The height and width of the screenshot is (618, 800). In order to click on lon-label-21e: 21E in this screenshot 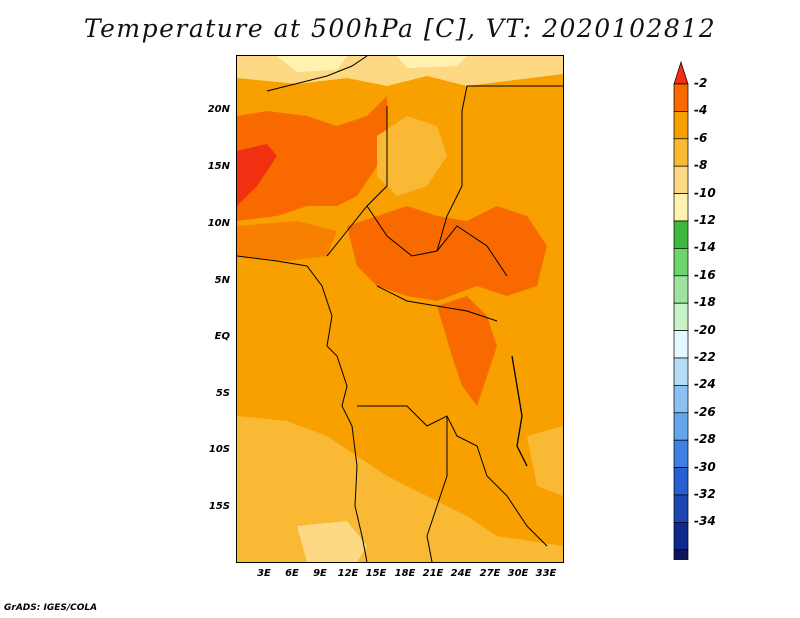, I will do `click(433, 573)`.